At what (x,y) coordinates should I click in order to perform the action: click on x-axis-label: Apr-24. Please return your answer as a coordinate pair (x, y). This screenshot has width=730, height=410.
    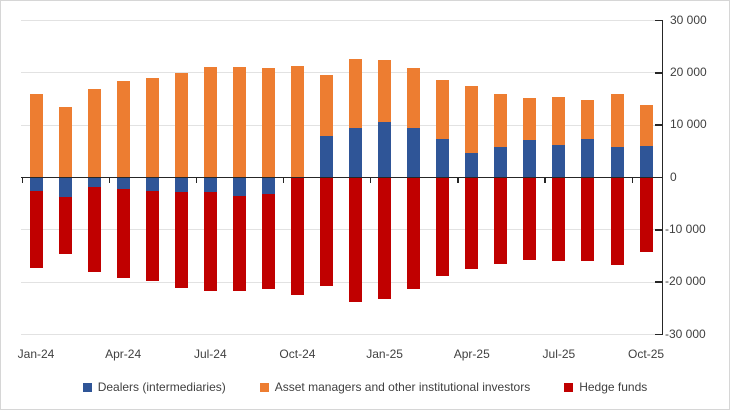
    Looking at the image, I should click on (123, 354).